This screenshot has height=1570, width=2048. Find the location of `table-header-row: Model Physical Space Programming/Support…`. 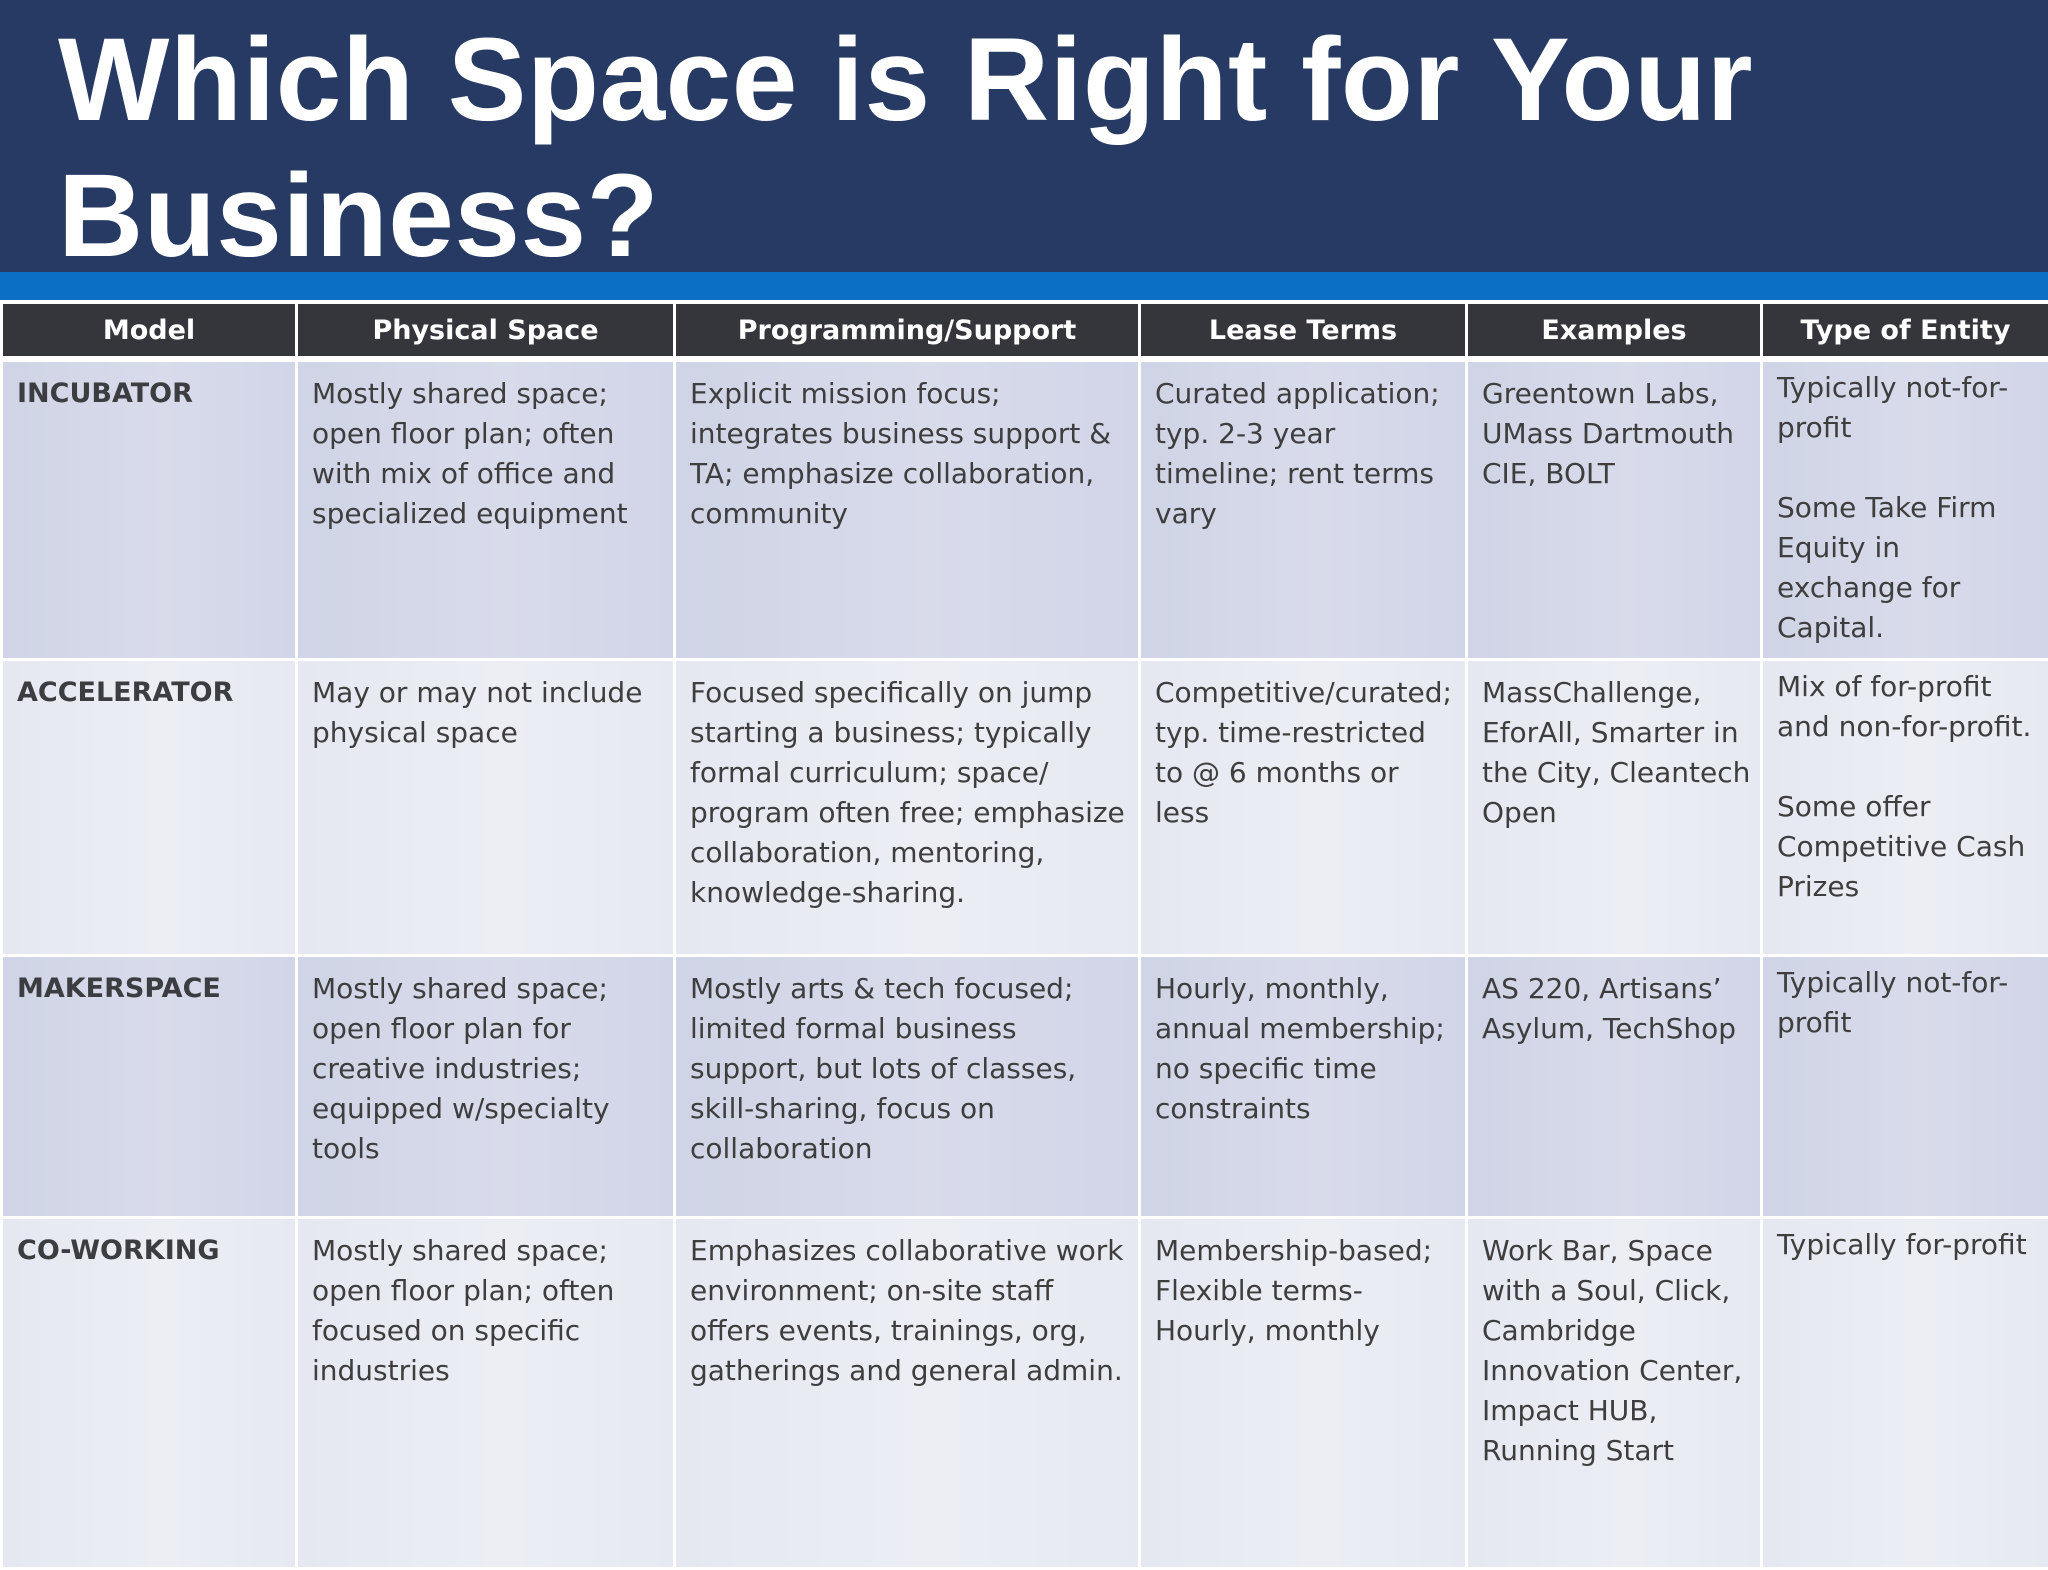

table-header-row: Model Physical Space Programming/Support… is located at coordinates (1025, 331).